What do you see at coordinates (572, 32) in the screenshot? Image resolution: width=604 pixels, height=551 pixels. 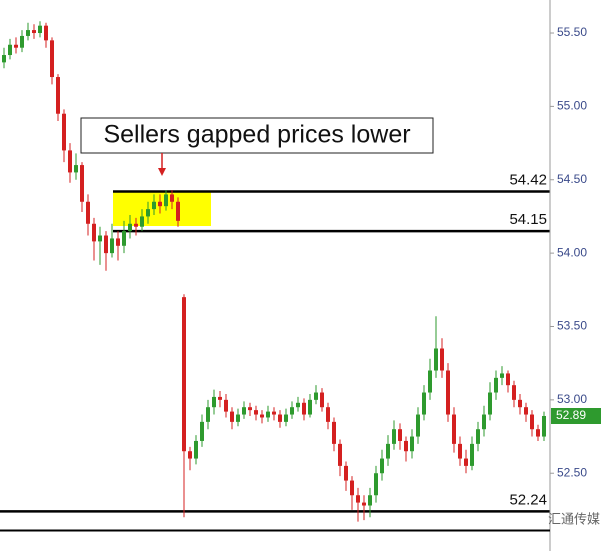 I see `y-tick-label: 55.50` at bounding box center [572, 32].